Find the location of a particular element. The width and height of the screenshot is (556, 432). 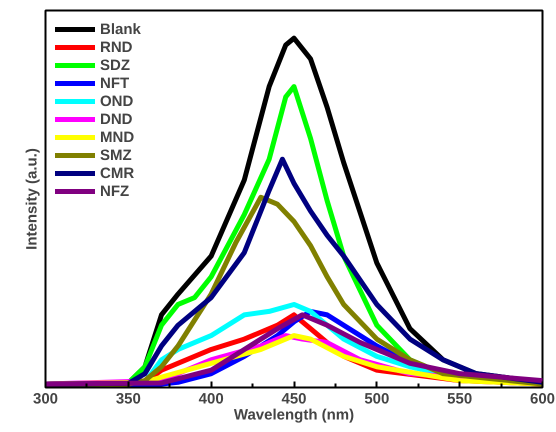

legend-label: SMZ is located at coordinates (116, 155).